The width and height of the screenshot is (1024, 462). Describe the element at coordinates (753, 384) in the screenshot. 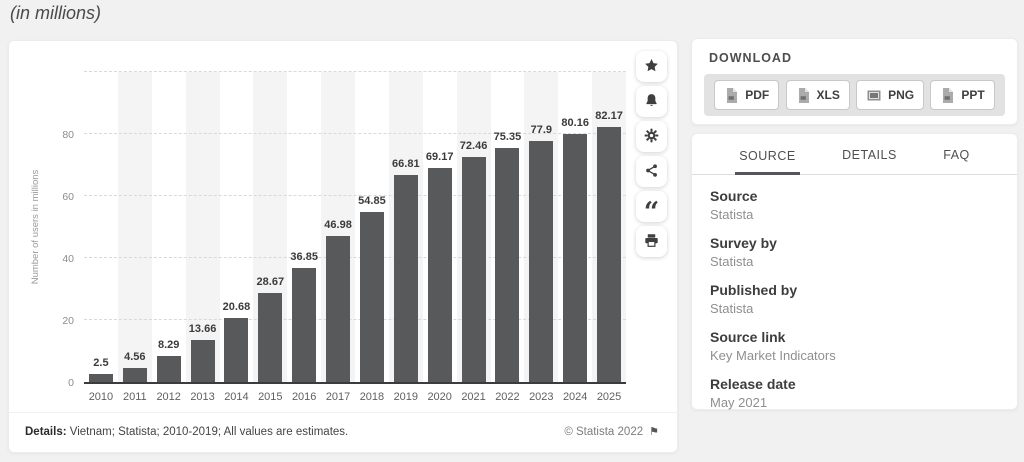

I see `field-label: Release date` at that location.